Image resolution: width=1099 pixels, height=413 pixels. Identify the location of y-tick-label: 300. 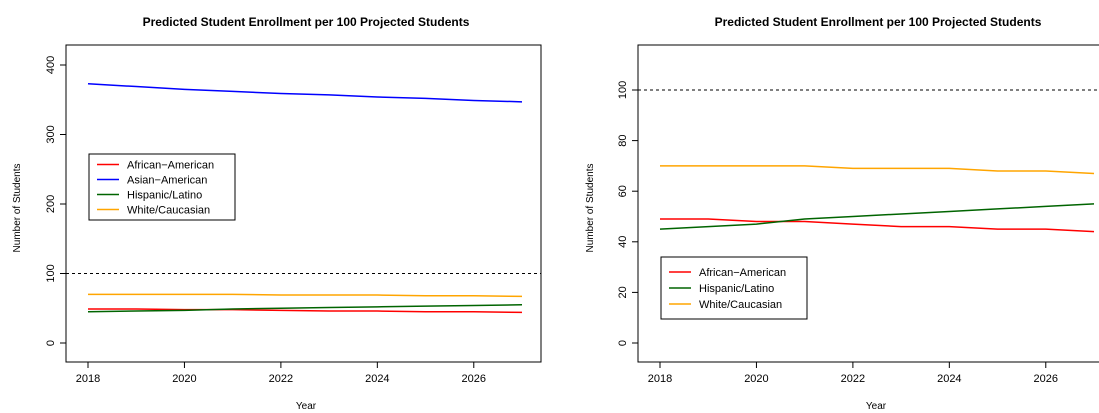
(51, 134).